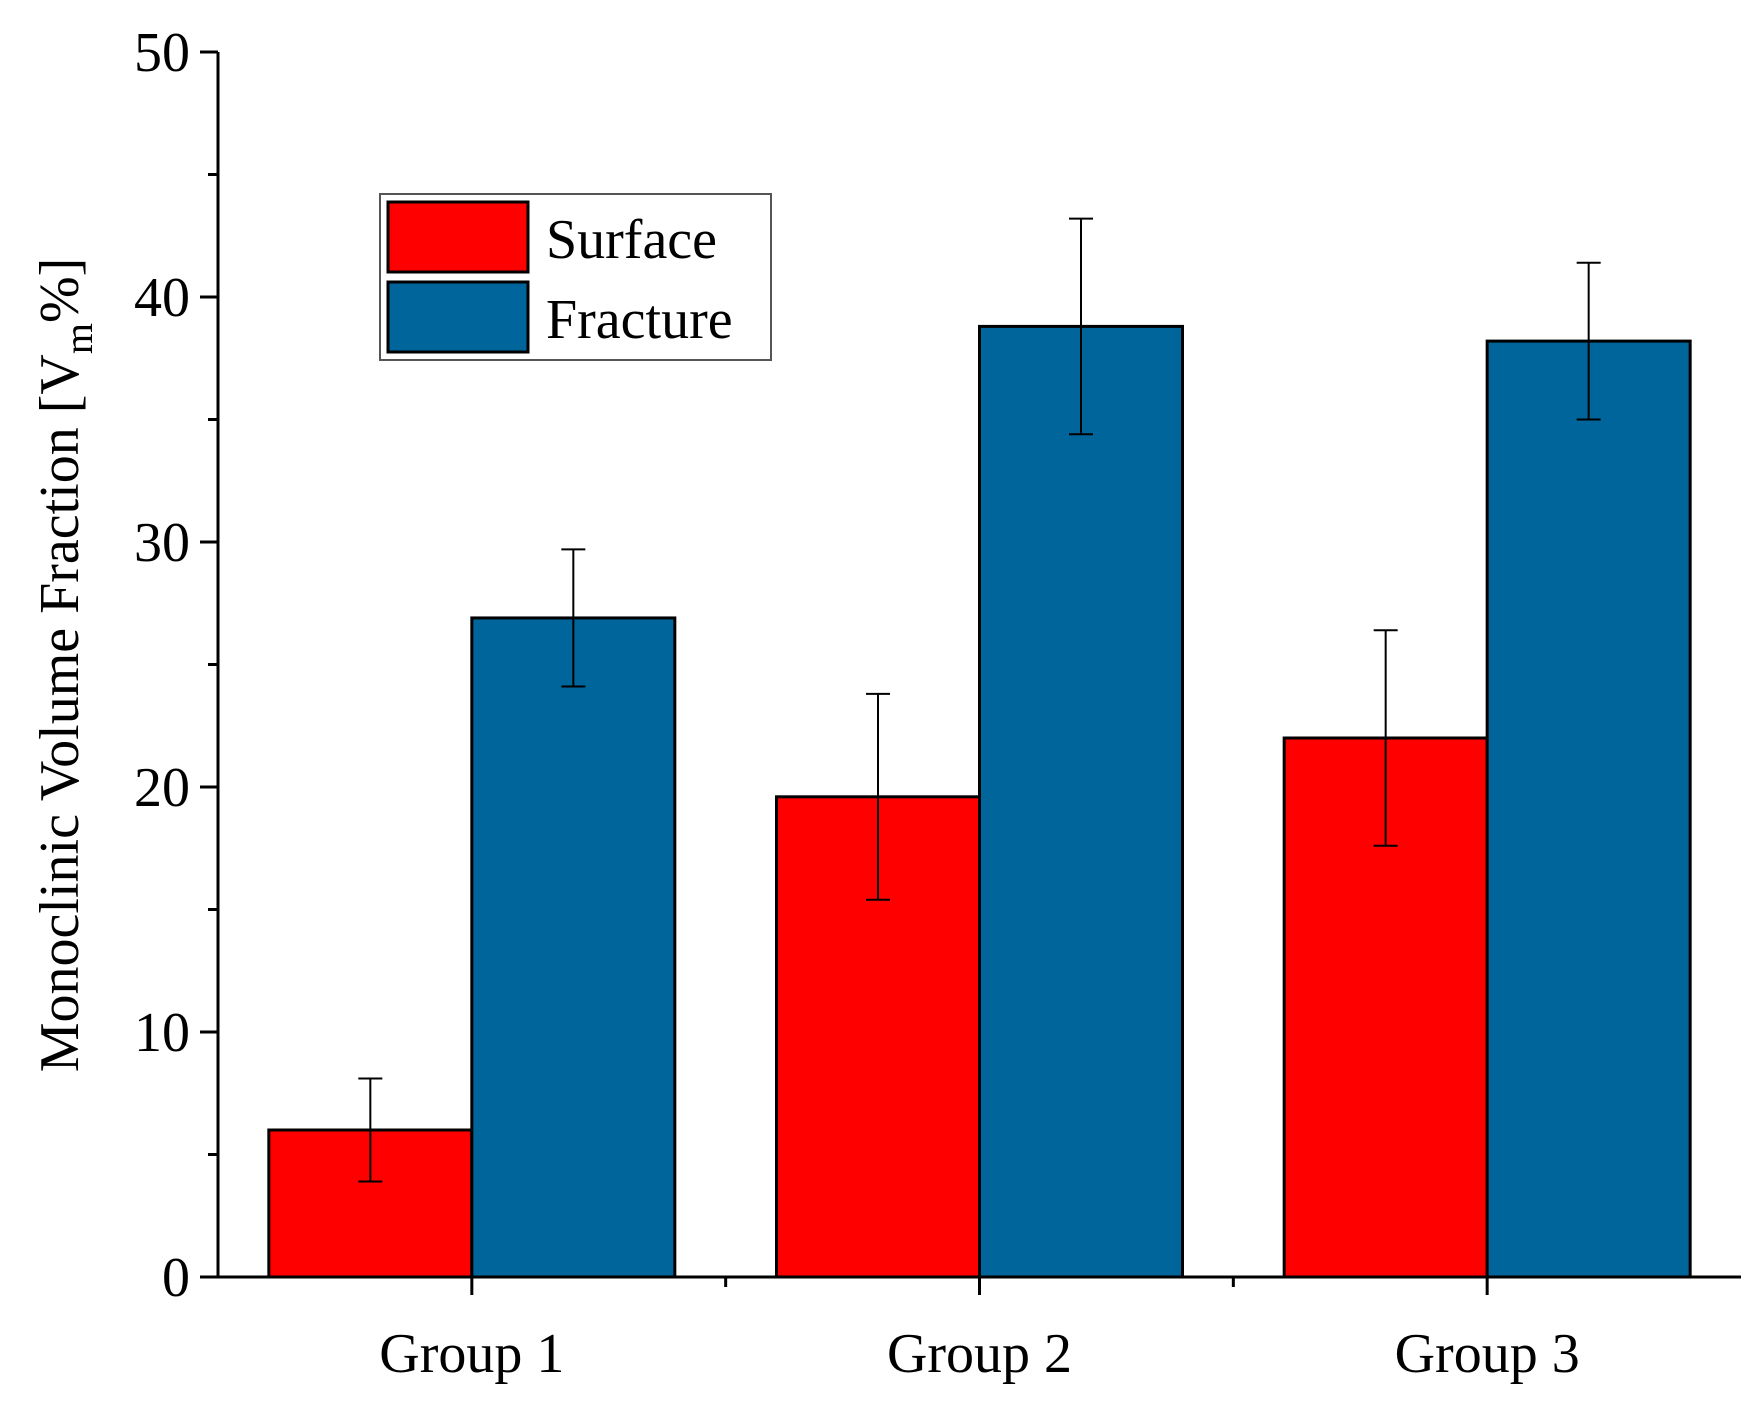  Describe the element at coordinates (1487, 1354) in the screenshot. I see `x-category-label: Group 3` at that location.